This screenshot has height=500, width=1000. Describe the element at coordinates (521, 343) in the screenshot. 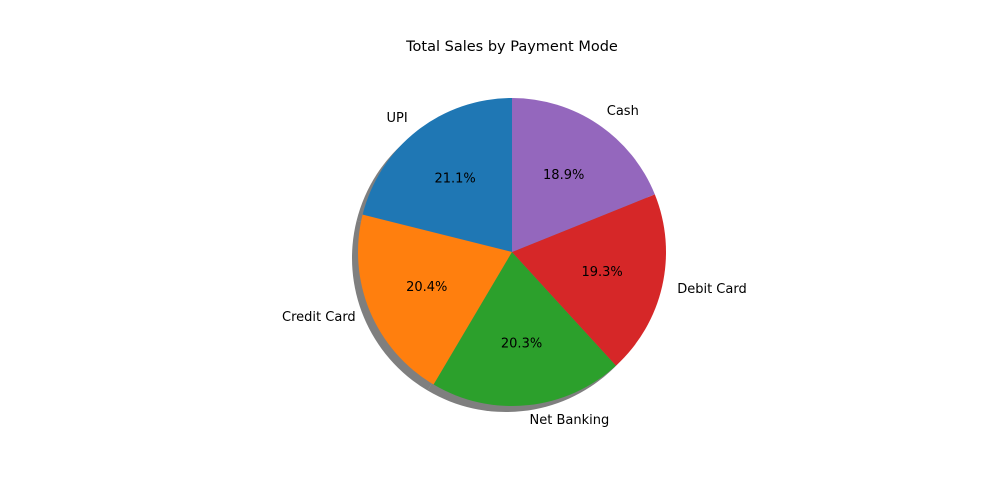

I see `percent-label-net-banking: 20.3%` at that location.